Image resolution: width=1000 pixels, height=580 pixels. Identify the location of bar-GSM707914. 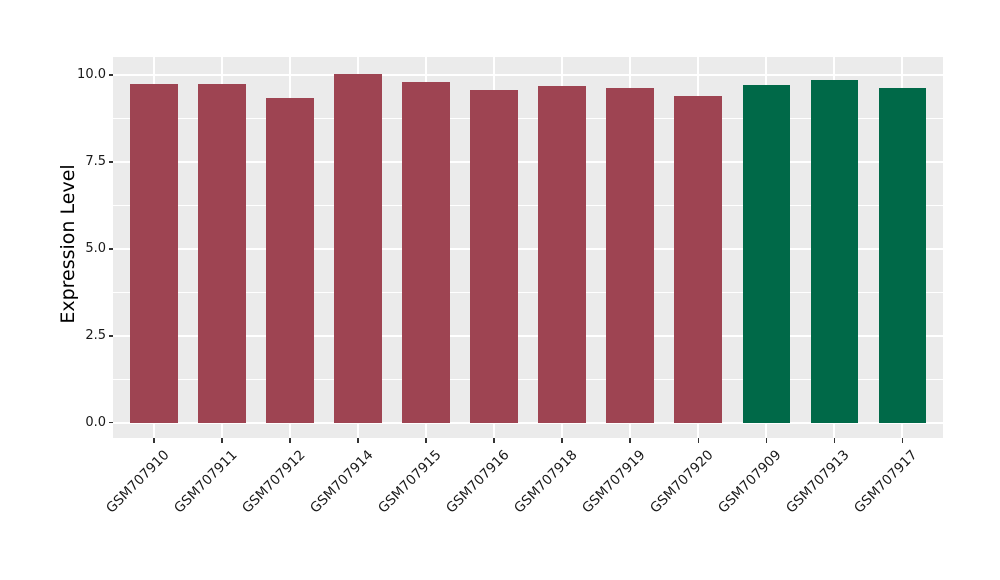
(358, 248).